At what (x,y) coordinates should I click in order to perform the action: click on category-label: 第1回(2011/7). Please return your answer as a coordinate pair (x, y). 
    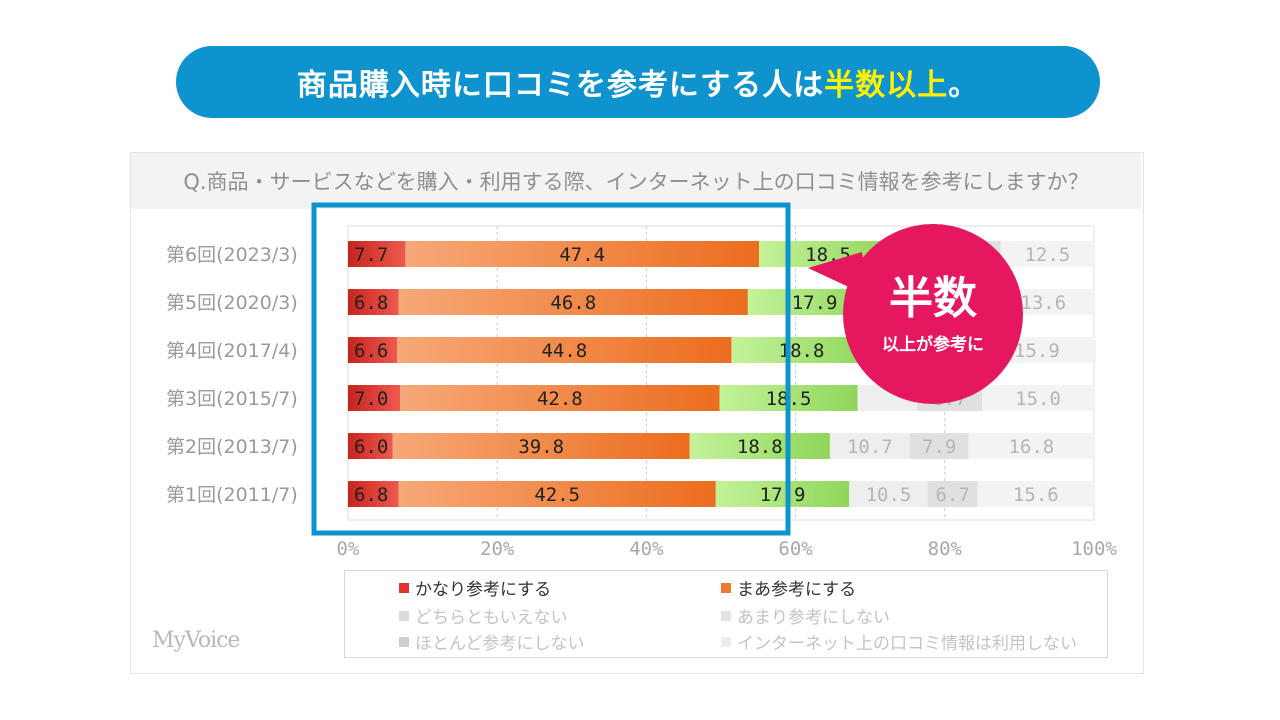
    Looking at the image, I should click on (232, 495).